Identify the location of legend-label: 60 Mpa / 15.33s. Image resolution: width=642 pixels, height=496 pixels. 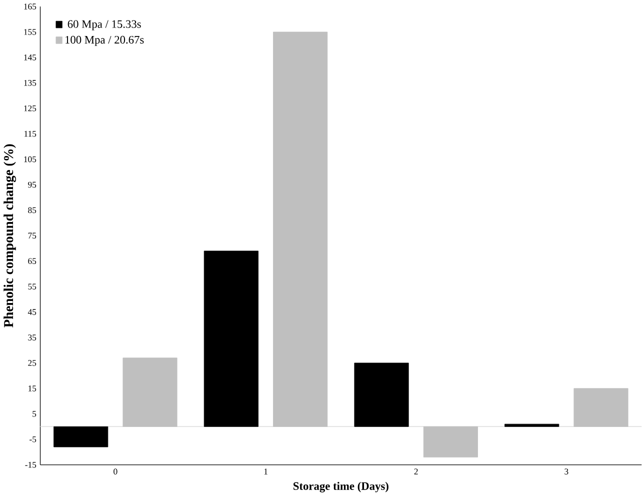
(104, 25).